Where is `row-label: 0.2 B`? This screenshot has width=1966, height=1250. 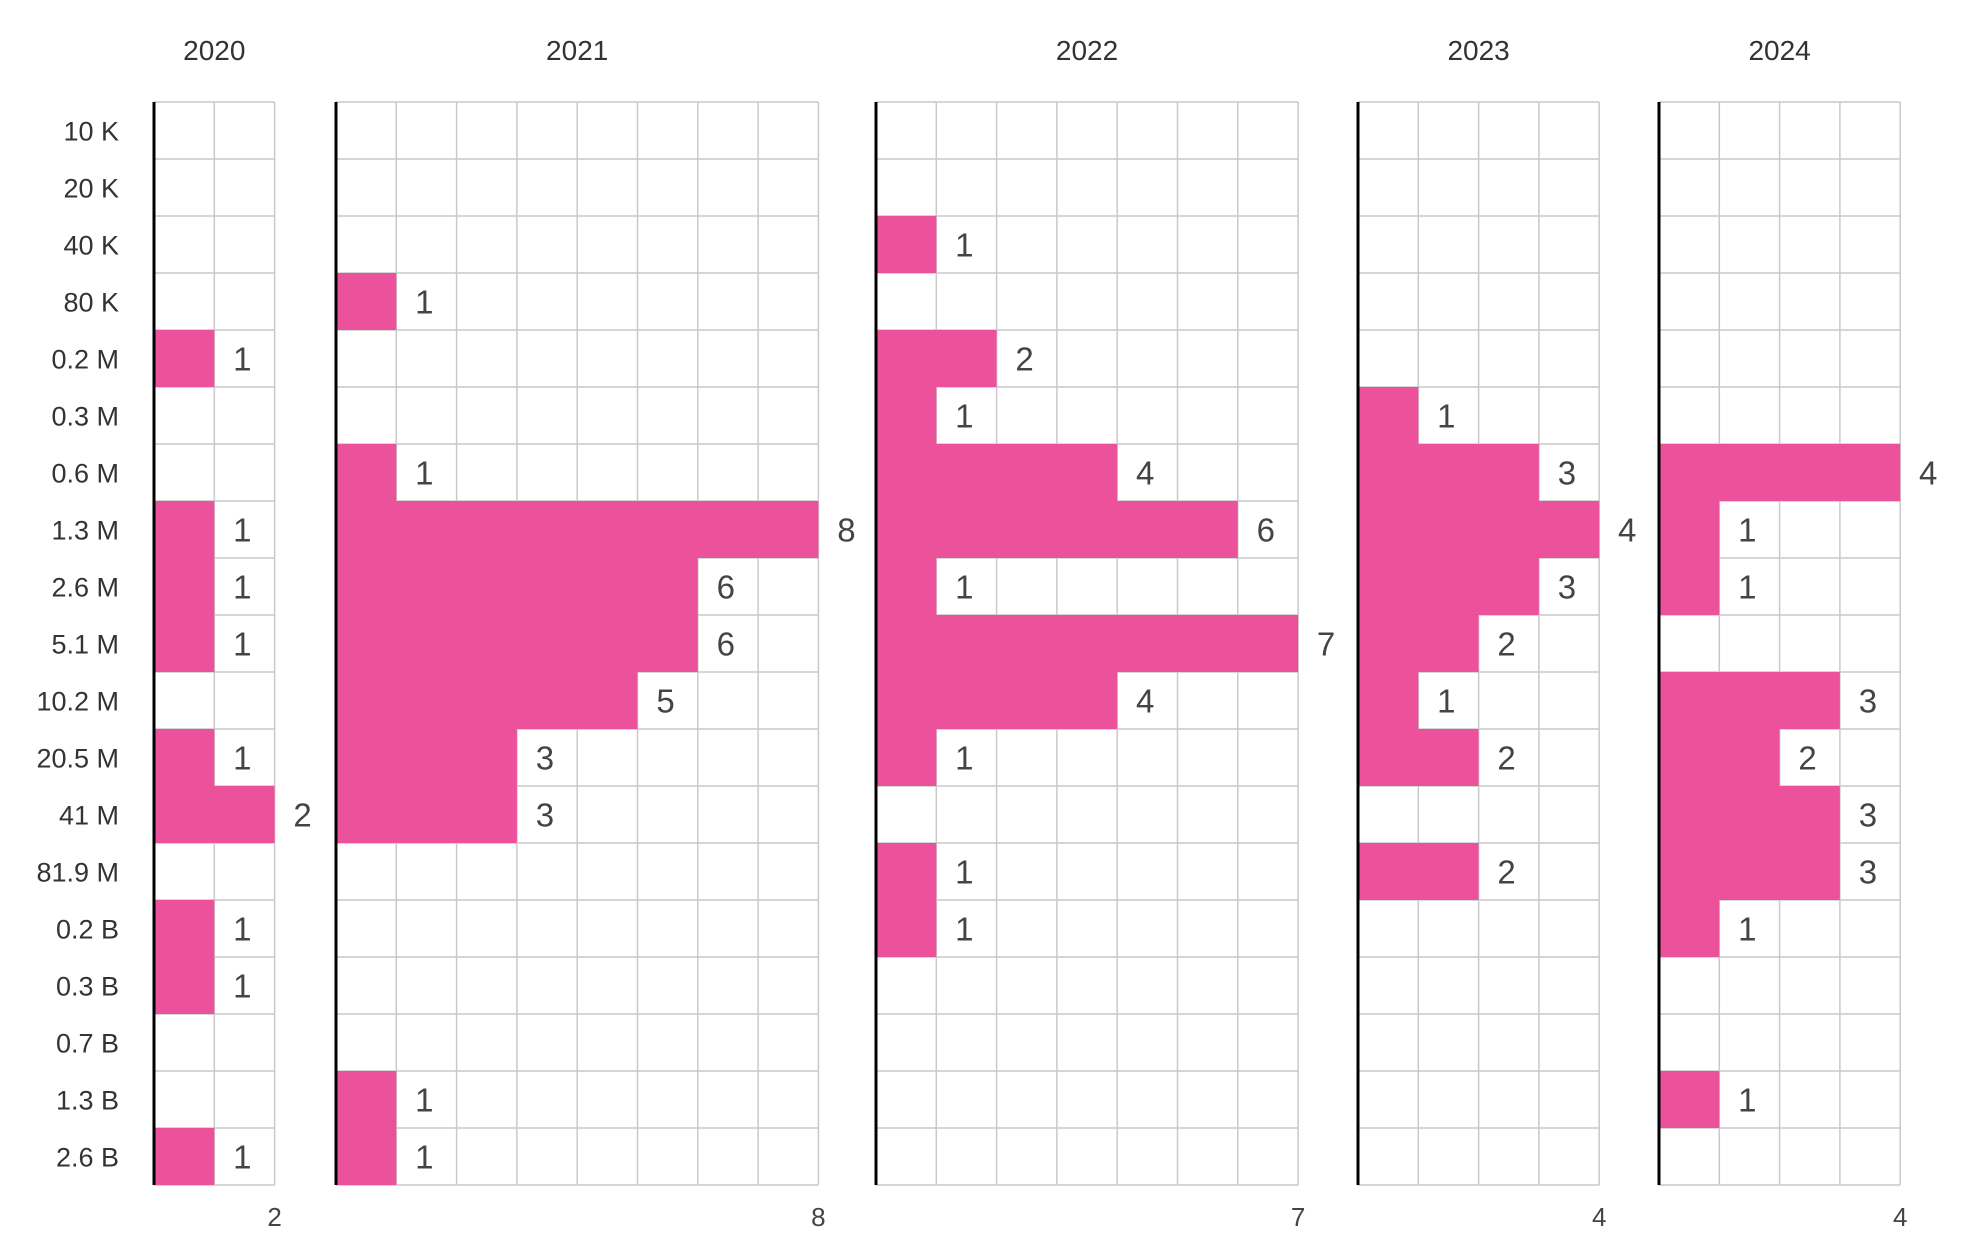 row-label: 0.2 B is located at coordinates (87, 930).